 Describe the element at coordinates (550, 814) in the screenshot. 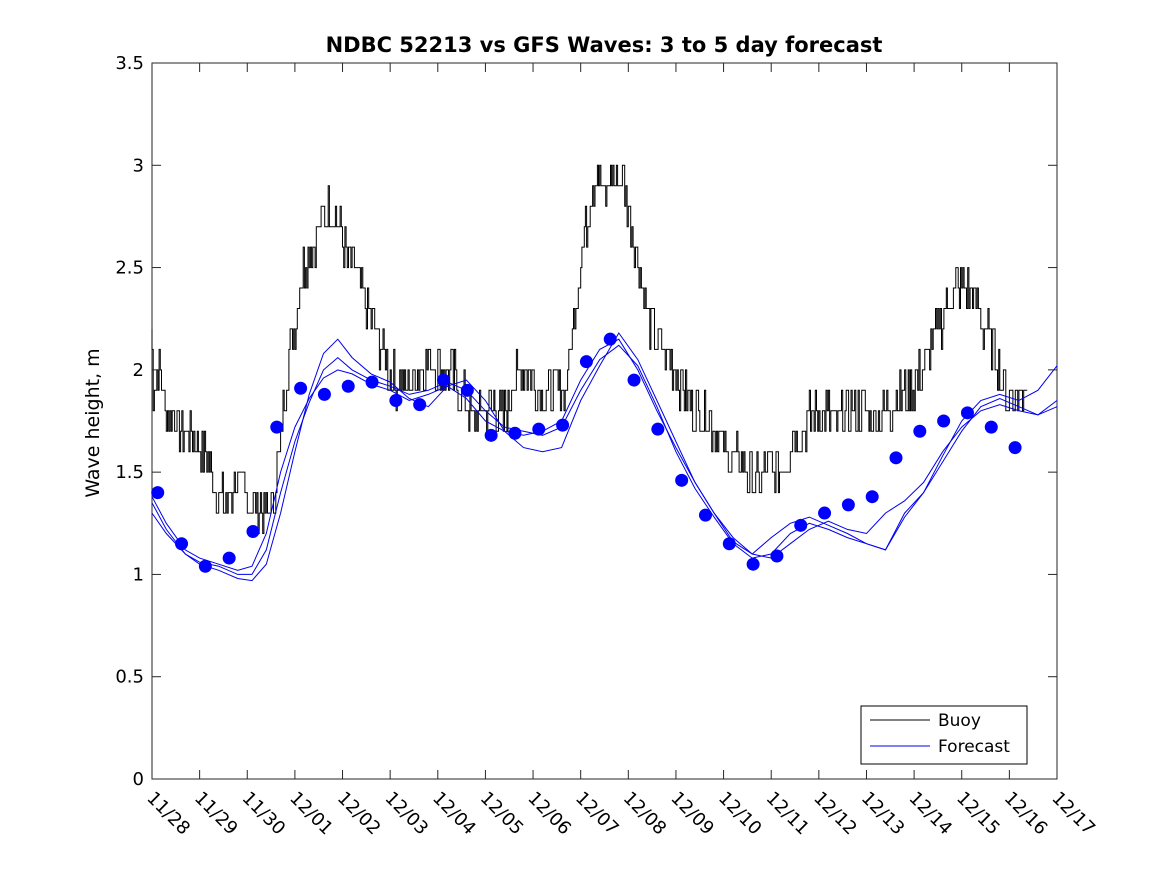

I see `x-tick-label: 12/06` at that location.